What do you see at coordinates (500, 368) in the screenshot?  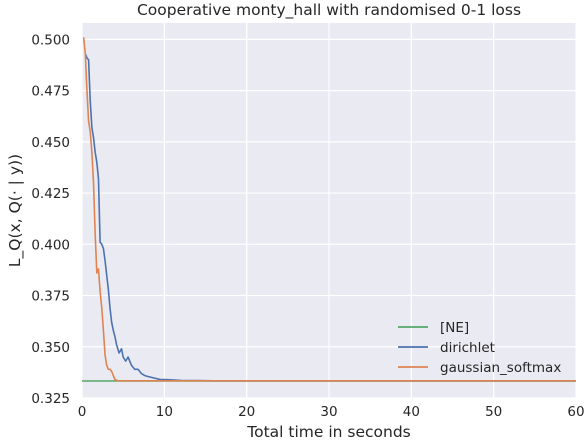 I see `legend-label: gaussian_softmax` at bounding box center [500, 368].